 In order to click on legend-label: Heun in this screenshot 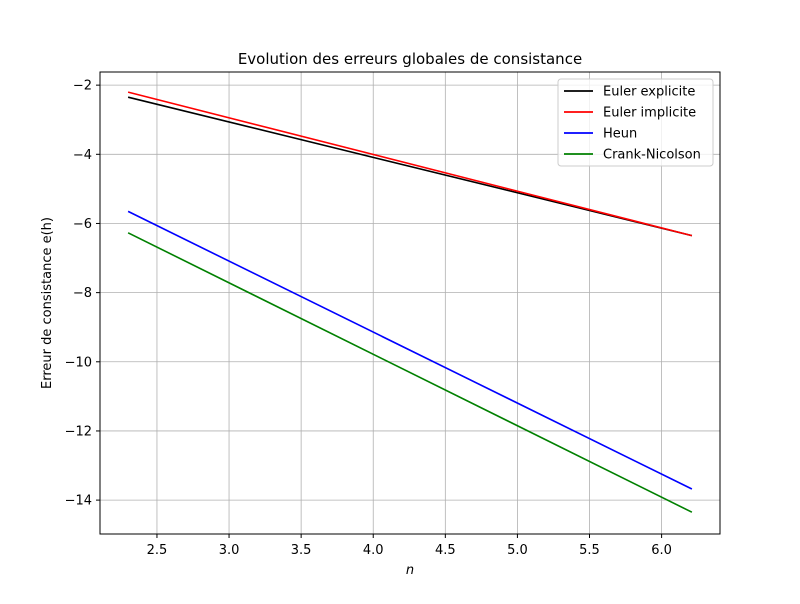, I will do `click(620, 134)`.